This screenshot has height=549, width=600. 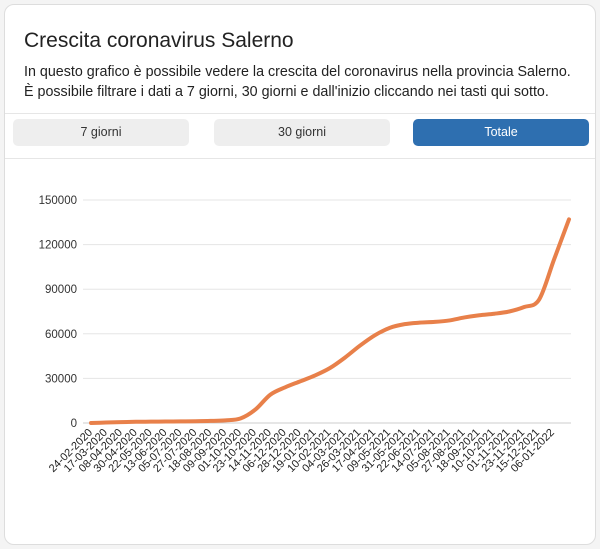 I want to click on y-tick-label: 150000, so click(x=58, y=201).